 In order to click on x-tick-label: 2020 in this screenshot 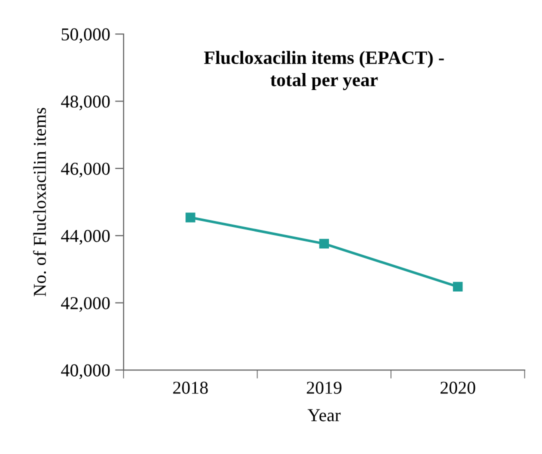, I will do `click(458, 388)`.